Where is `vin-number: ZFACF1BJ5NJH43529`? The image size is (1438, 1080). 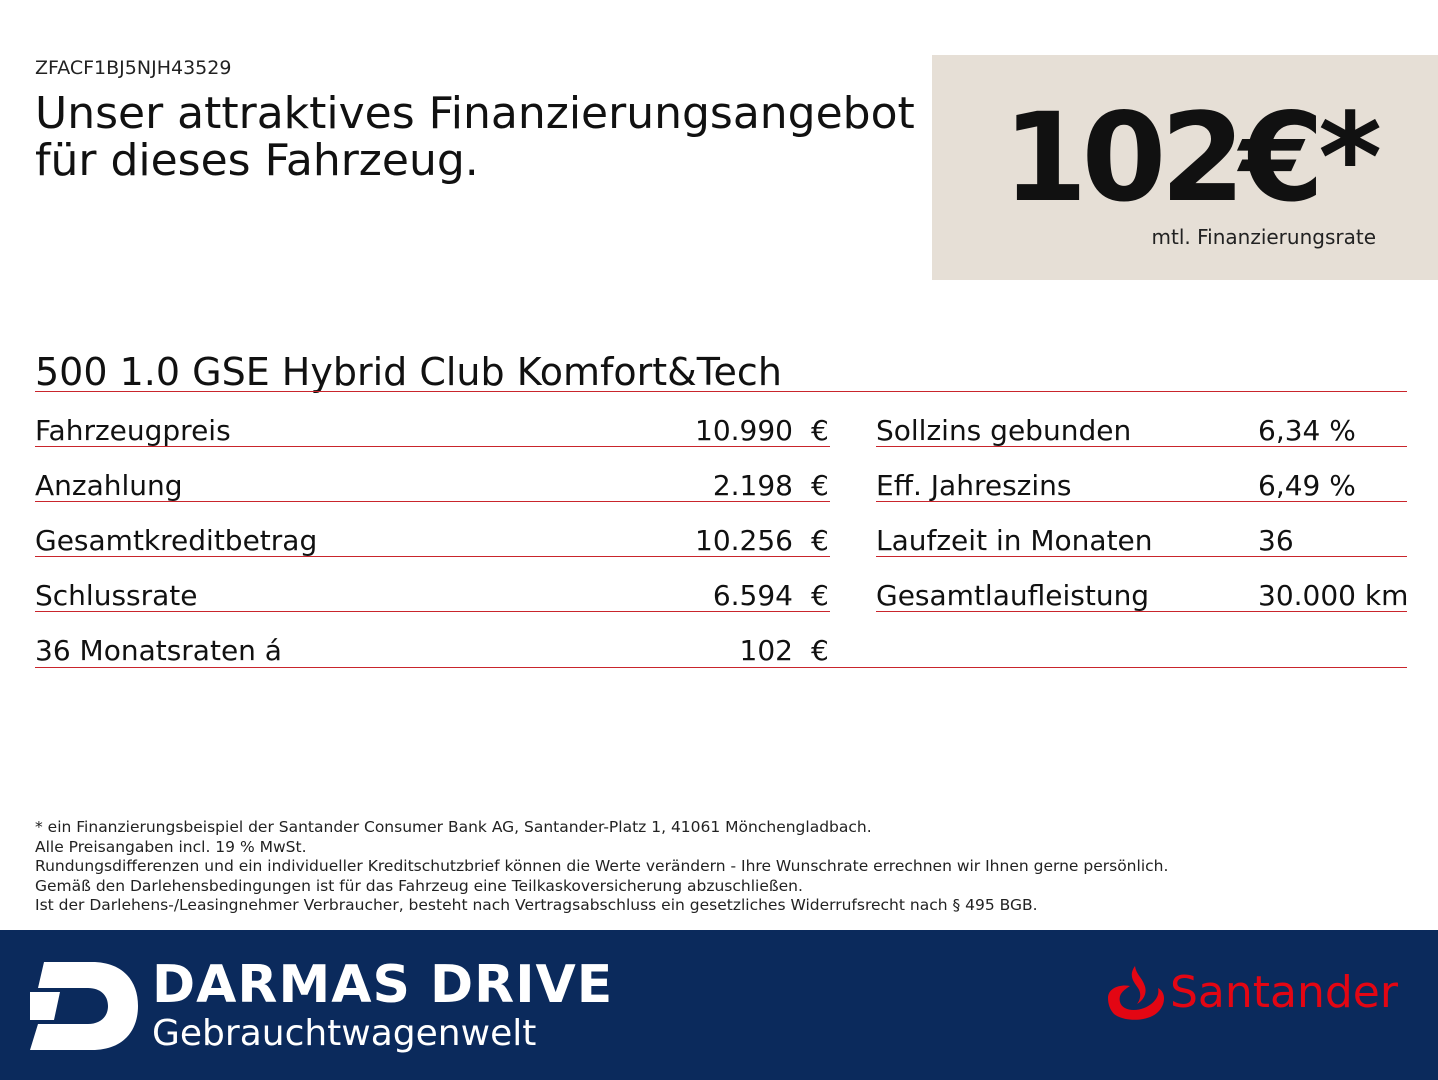
vin-number: ZFACF1BJ5NJH43529 is located at coordinates (133, 68).